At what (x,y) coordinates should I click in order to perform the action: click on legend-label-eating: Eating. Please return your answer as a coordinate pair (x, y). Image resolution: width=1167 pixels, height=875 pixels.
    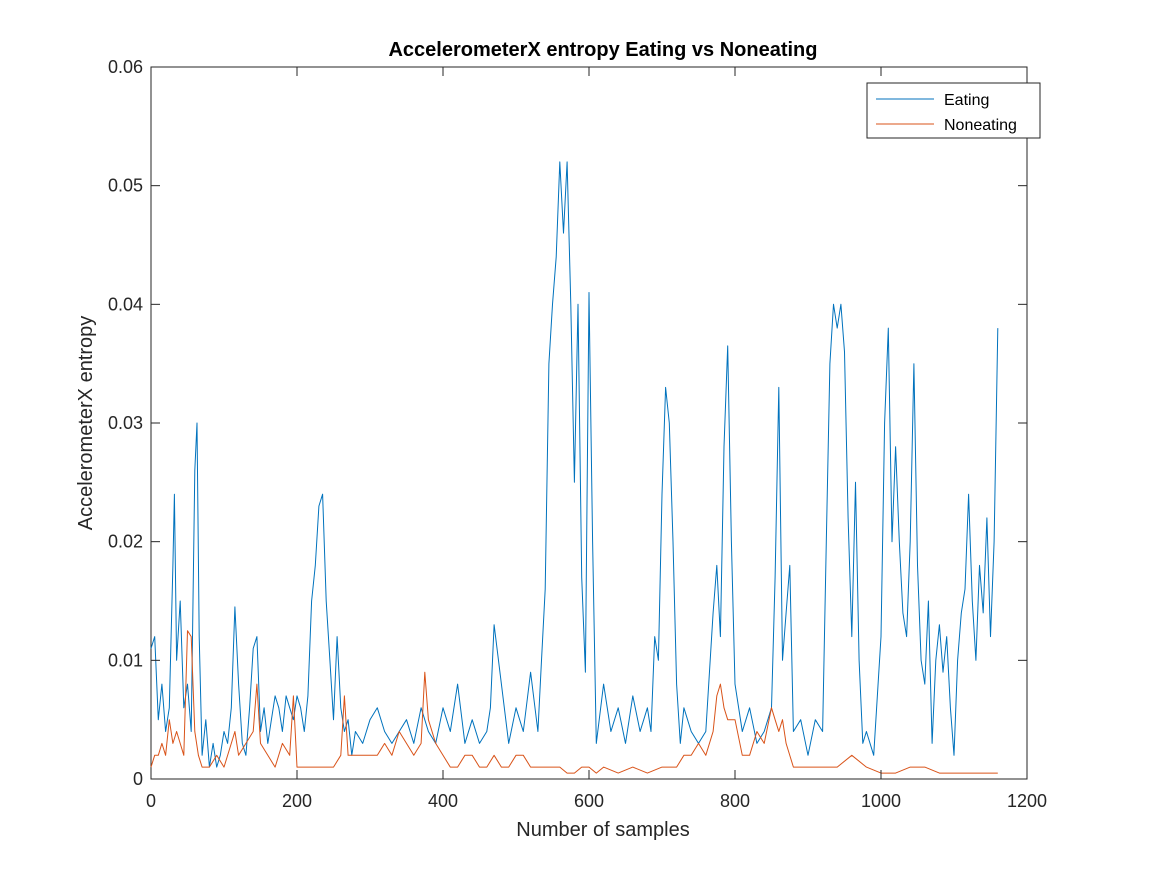
    Looking at the image, I should click on (966, 100).